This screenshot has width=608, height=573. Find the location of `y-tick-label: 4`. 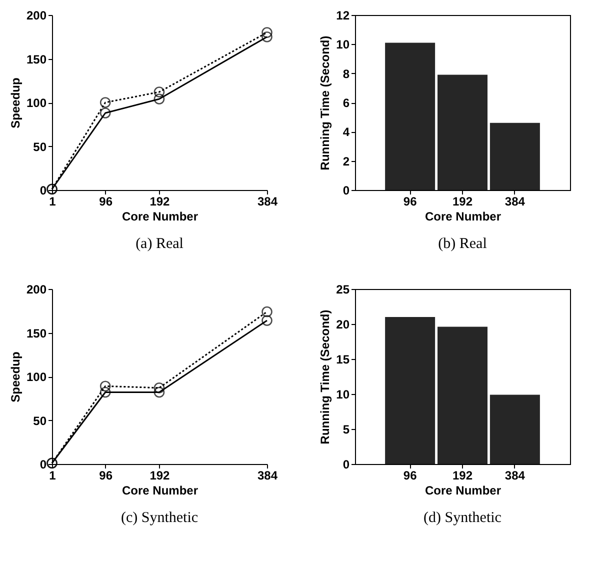

y-tick-label: 4 is located at coordinates (346, 132).